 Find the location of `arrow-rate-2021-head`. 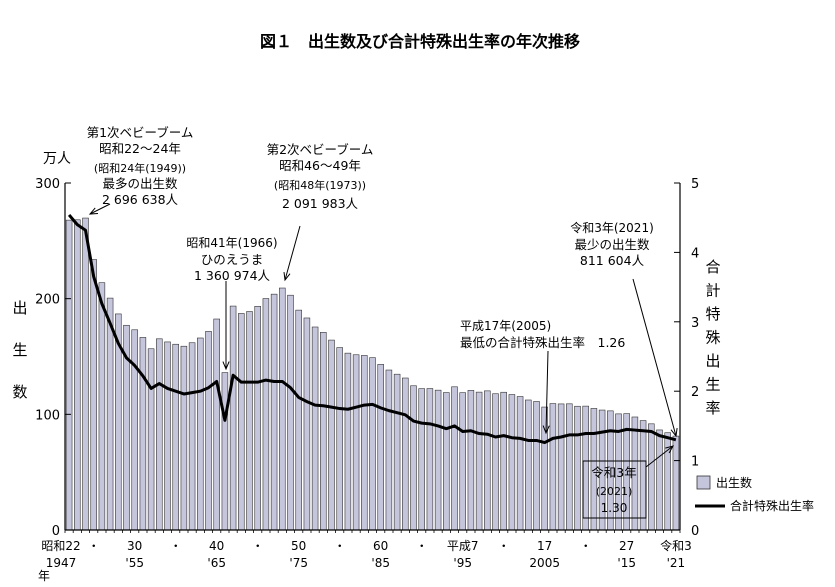

arrow-rate-2021-head is located at coordinates (670, 449).